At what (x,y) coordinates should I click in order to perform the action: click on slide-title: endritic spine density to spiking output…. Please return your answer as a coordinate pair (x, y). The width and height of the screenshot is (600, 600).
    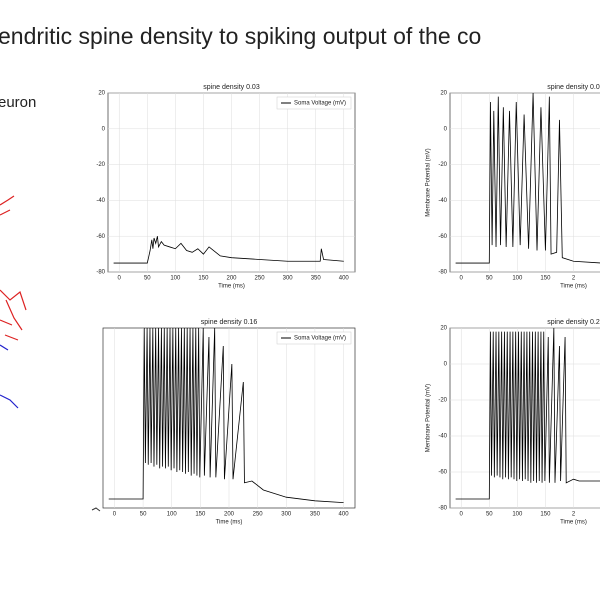
    Looking at the image, I should click on (240, 36).